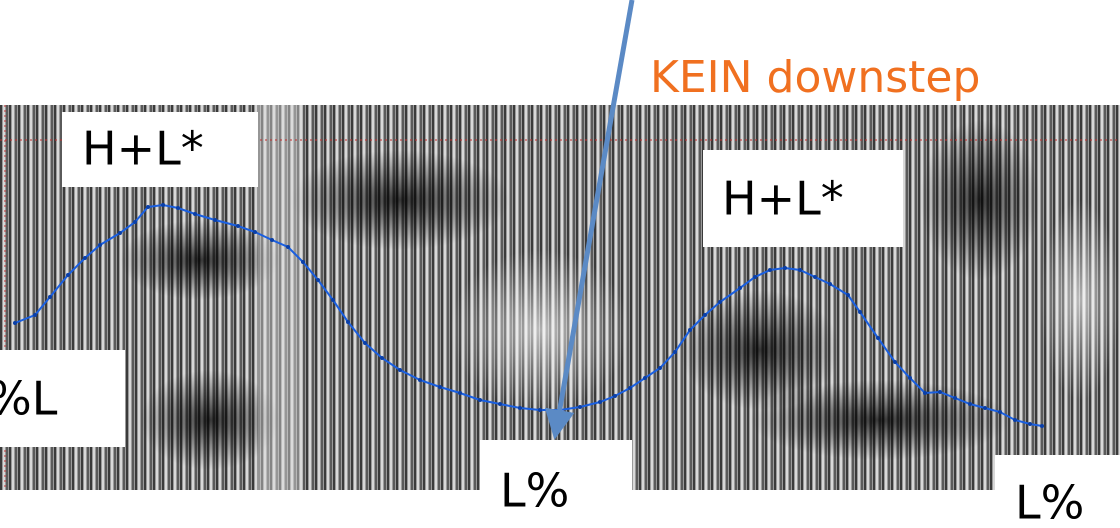 The height and width of the screenshot is (528, 1120). What do you see at coordinates (589, 220) in the screenshot?
I see `arrow` at bounding box center [589, 220].